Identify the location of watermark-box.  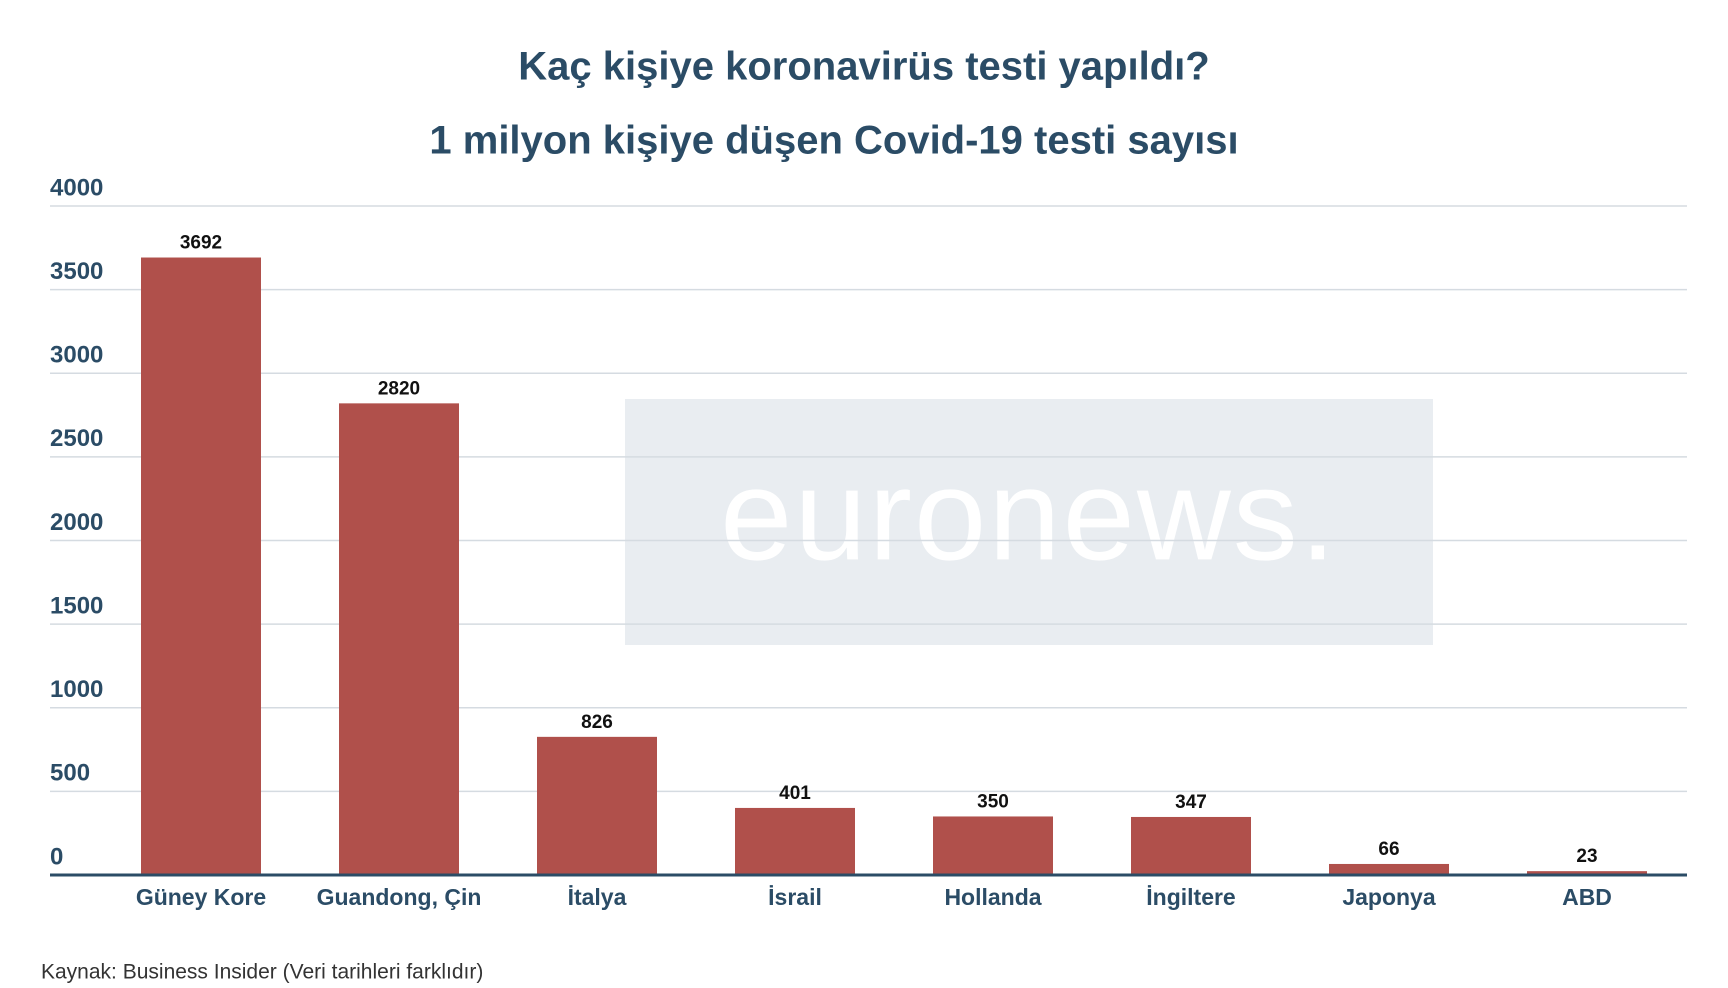
(1029, 522).